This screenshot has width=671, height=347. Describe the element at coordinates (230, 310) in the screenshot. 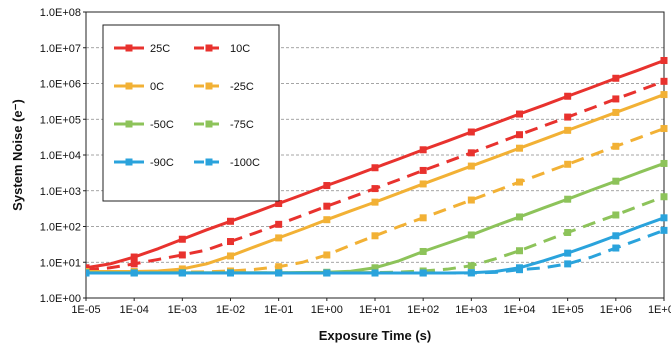

I see `x-tick-label: 1E-02` at that location.